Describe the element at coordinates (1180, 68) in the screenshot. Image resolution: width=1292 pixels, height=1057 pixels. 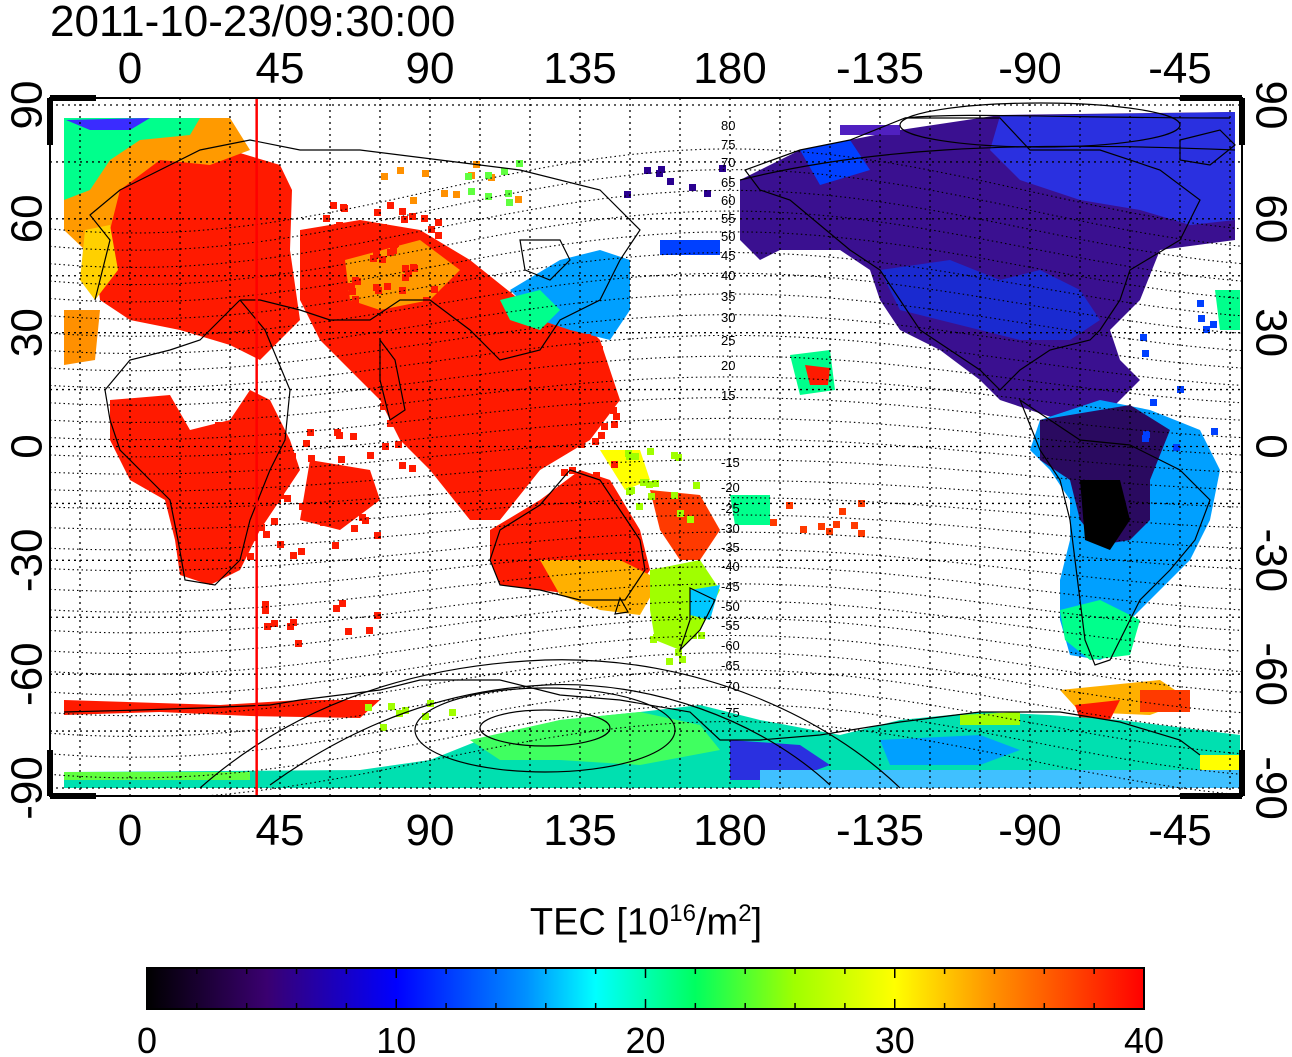
I see `lon-tick-label-top: -45` at that location.